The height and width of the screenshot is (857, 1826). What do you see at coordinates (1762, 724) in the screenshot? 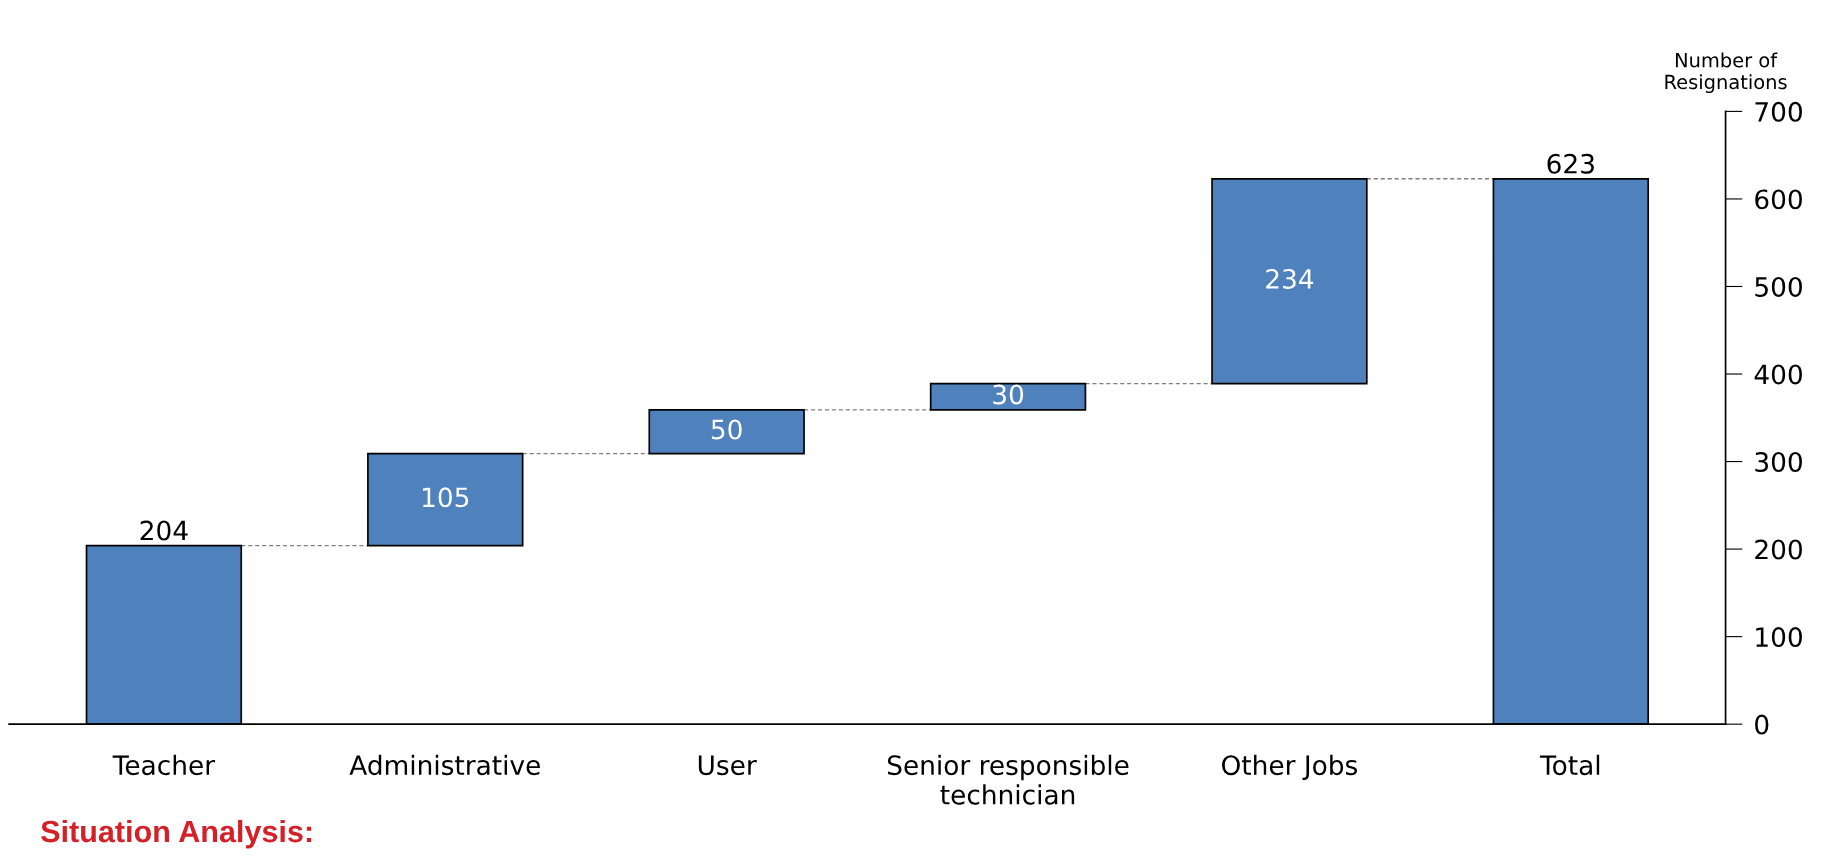
I see `y-tick-label: 0` at bounding box center [1762, 724].